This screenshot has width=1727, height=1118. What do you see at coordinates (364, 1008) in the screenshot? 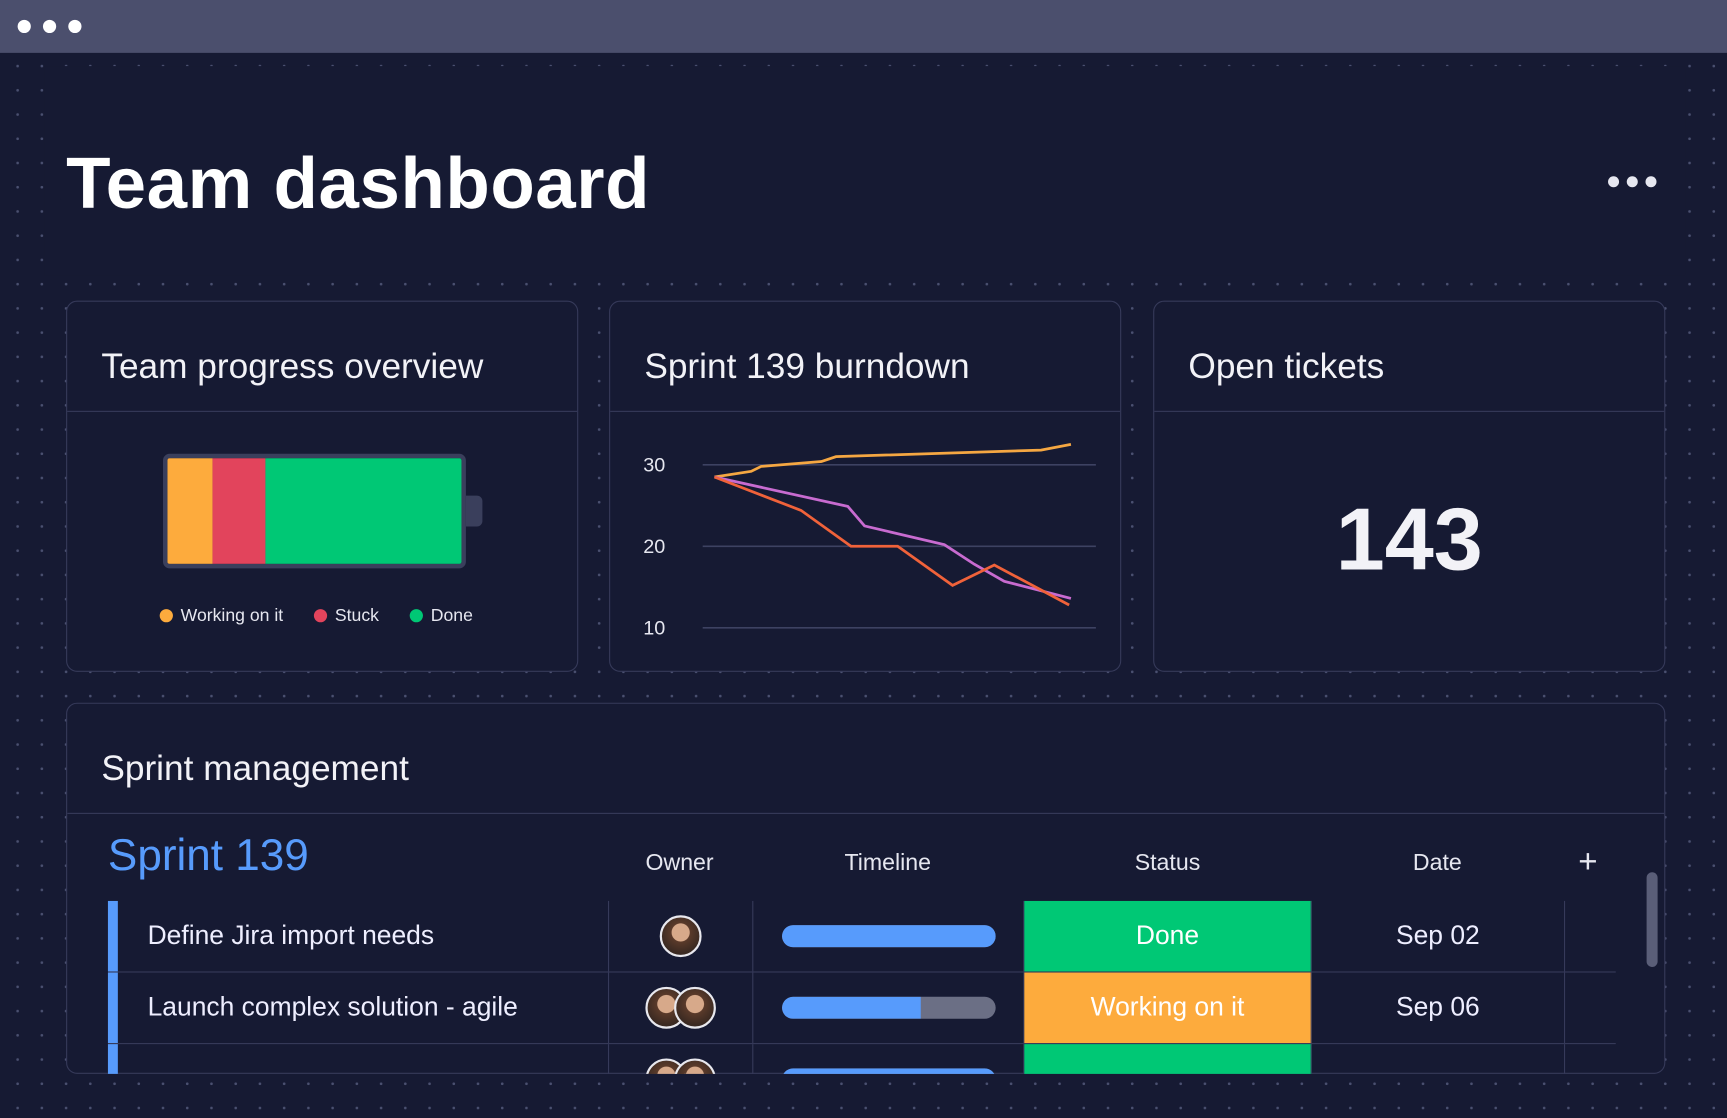
I see `item-name: Launch complex solution - agile` at bounding box center [364, 1008].